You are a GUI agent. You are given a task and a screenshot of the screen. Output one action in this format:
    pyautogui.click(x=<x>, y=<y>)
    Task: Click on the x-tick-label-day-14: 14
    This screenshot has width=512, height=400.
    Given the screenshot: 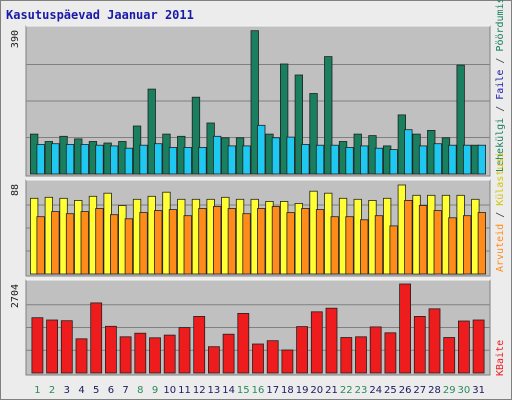 What is the action you would take?
    pyautogui.click(x=228, y=390)
    